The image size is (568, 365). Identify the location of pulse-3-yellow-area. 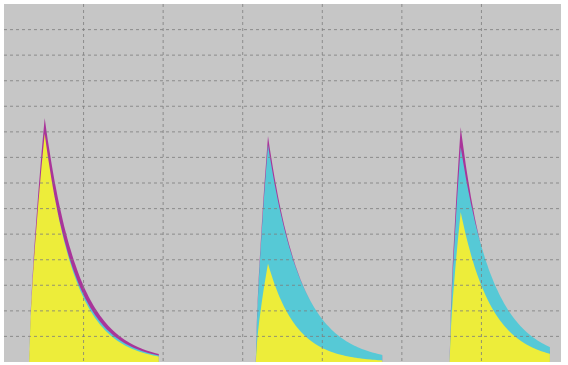
(499, 287).